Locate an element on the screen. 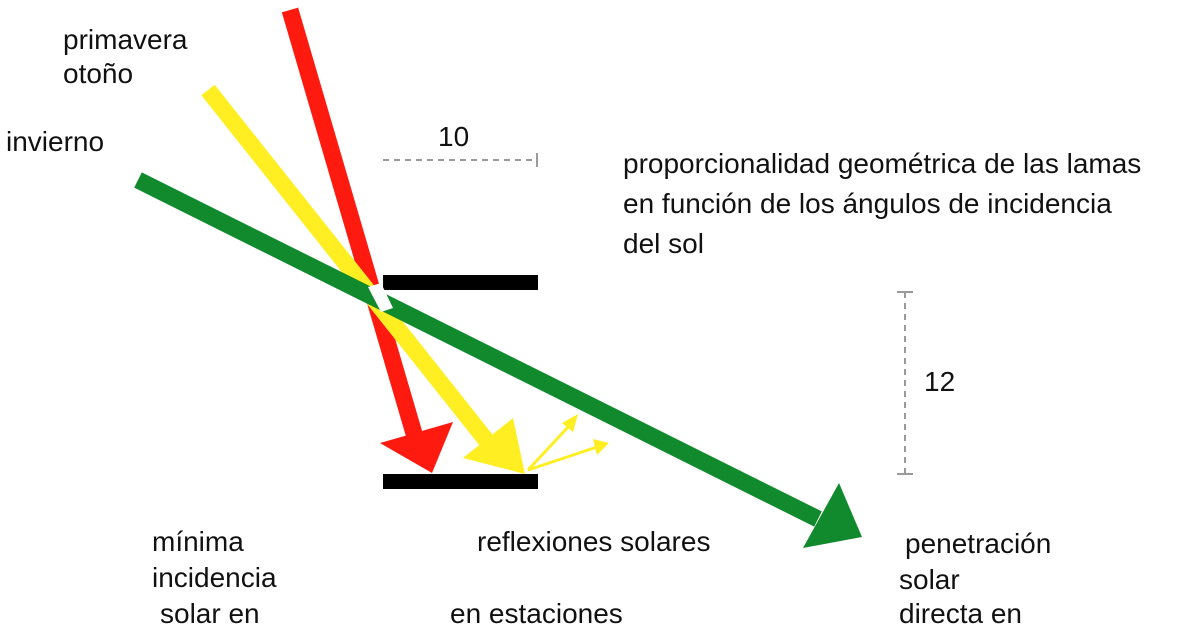 The height and width of the screenshot is (630, 1200). depth-dimension-value: 10 is located at coordinates (454, 136).